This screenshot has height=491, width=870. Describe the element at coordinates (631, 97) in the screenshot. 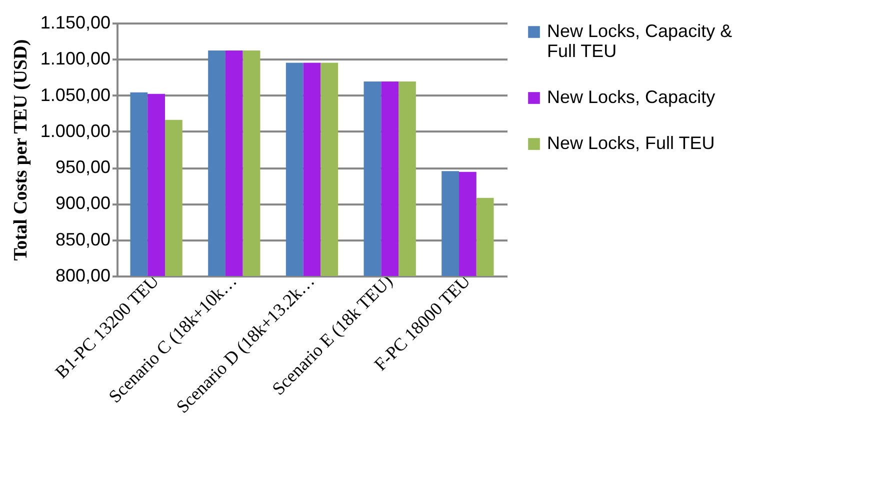

I see `legend-label: New Locks, Capacity` at that location.